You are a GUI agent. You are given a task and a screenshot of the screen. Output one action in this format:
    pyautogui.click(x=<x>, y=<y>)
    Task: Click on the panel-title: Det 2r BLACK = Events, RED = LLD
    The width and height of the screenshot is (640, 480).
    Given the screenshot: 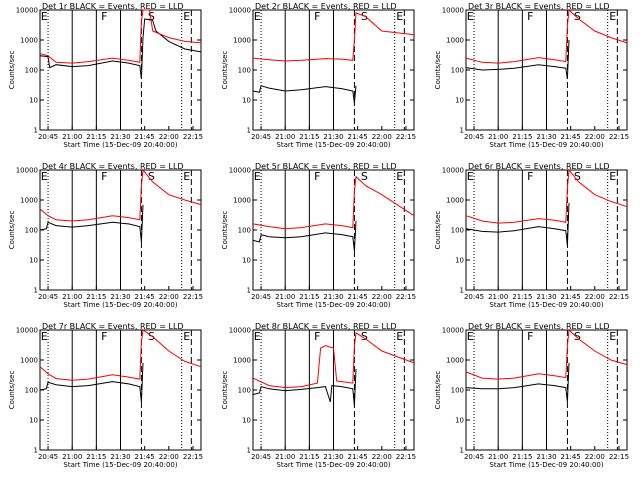 What is the action you would take?
    pyautogui.click(x=326, y=6)
    